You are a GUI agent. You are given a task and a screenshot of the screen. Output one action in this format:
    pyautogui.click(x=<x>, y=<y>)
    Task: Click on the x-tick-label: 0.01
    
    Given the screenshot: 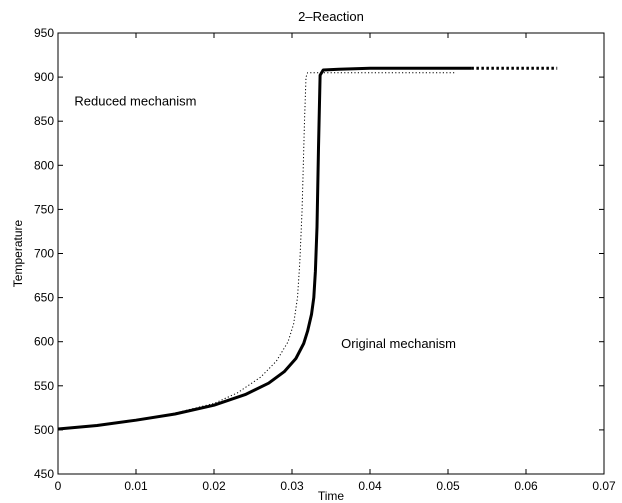 What is the action you would take?
    pyautogui.click(x=136, y=486)
    